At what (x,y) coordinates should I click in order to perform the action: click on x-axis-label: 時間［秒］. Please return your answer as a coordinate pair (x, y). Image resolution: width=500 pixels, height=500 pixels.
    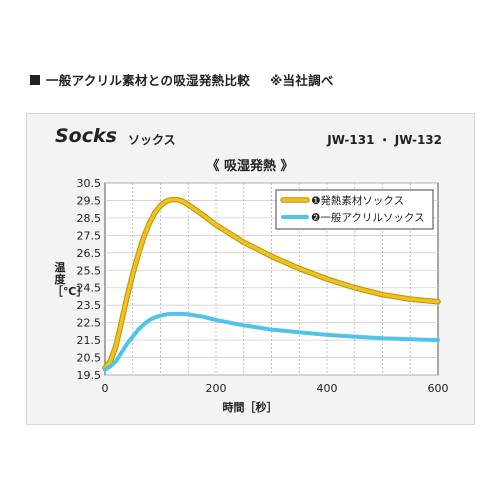
    Looking at the image, I should click on (250, 407).